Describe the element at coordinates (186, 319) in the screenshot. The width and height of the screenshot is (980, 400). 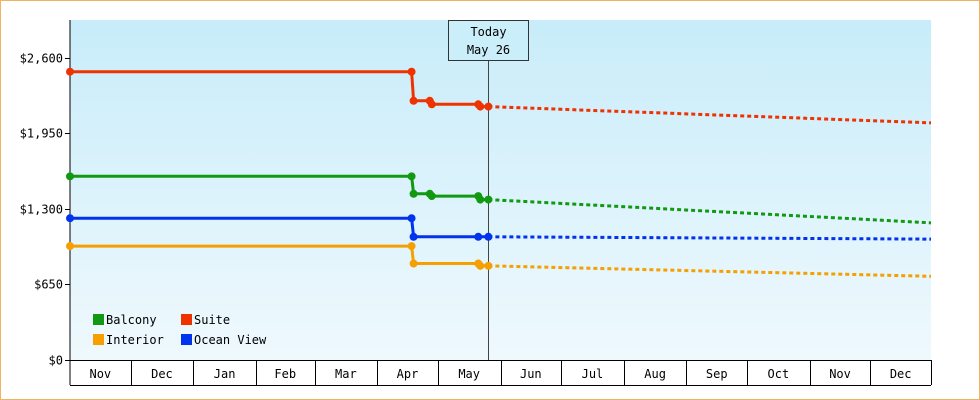
I see `legend-swatch-suite` at that location.